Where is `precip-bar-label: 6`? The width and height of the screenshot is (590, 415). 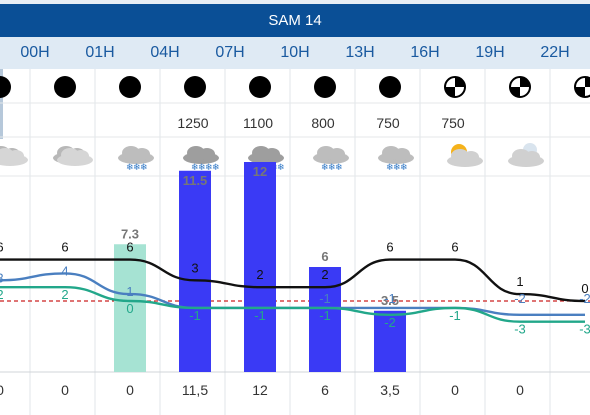 precip-bar-label: 6 is located at coordinates (324, 256).